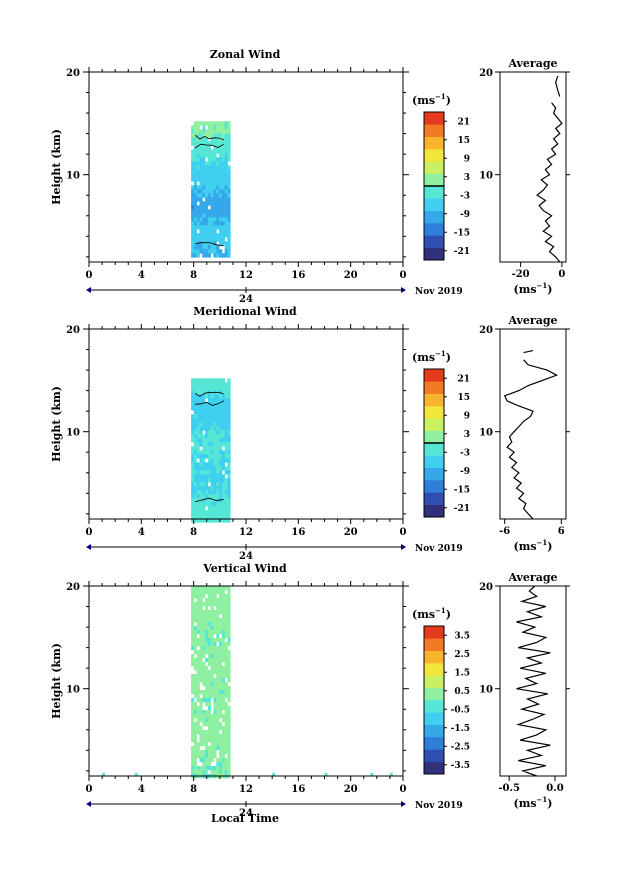 Image resolution: width=617 pixels, height=873 pixels. What do you see at coordinates (209, 500) in the screenshot?
I see `contour-line` at bounding box center [209, 500].